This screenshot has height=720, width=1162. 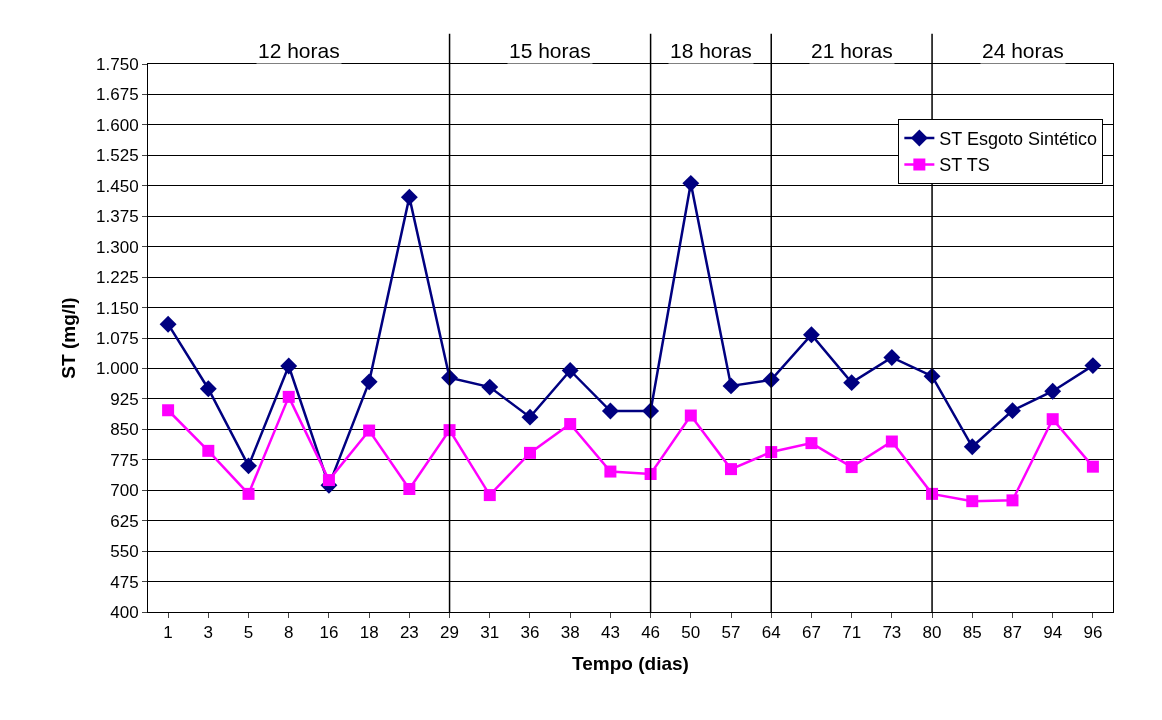 What do you see at coordinates (630, 664) in the screenshot?
I see `x-axis-title: Tempo (dias)` at bounding box center [630, 664].